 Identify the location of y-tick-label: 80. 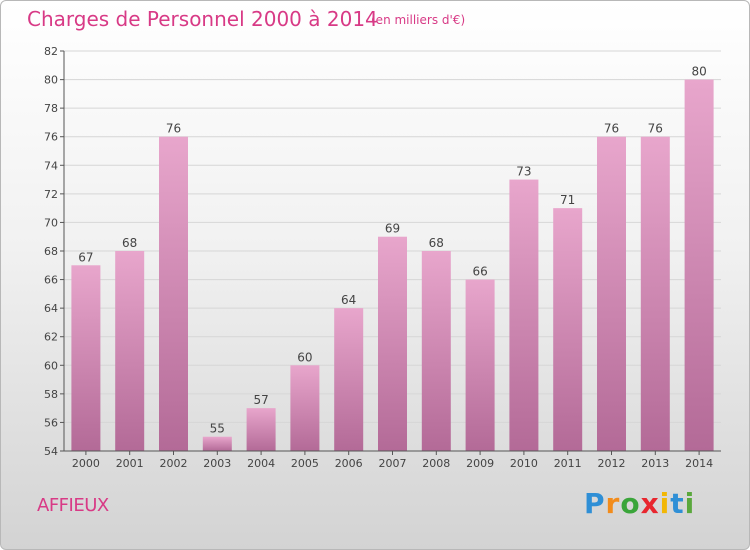
(51, 80).